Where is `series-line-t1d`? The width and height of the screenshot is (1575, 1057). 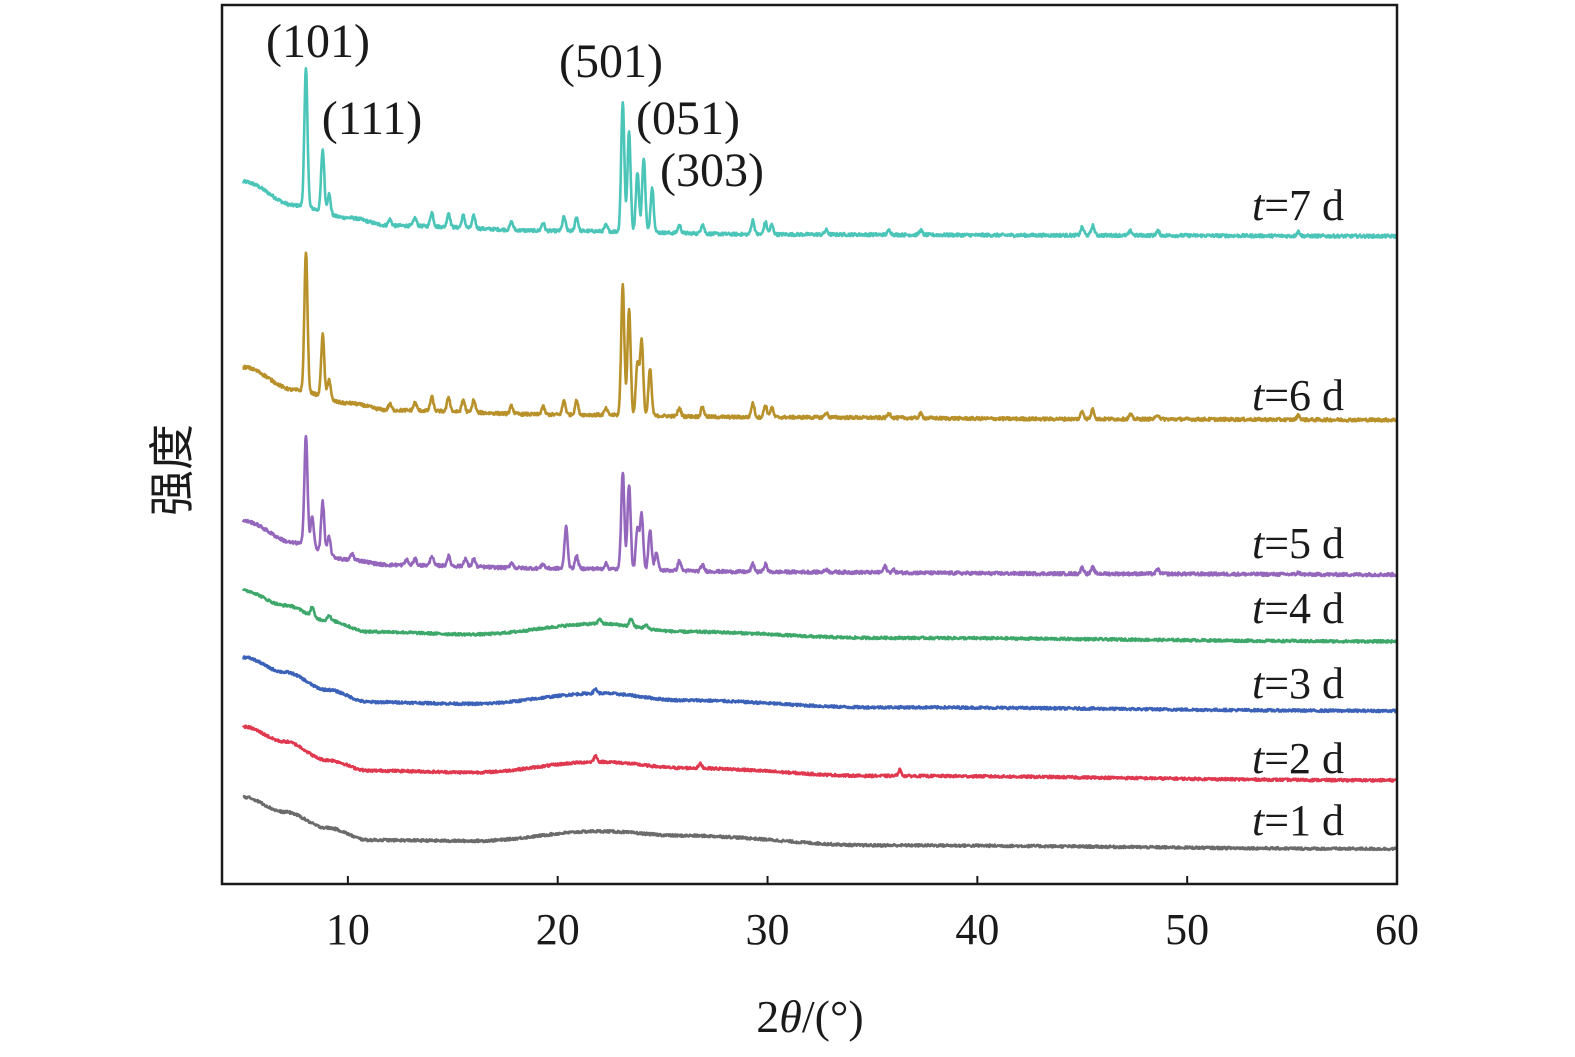
series-line-t1d is located at coordinates (820, 823).